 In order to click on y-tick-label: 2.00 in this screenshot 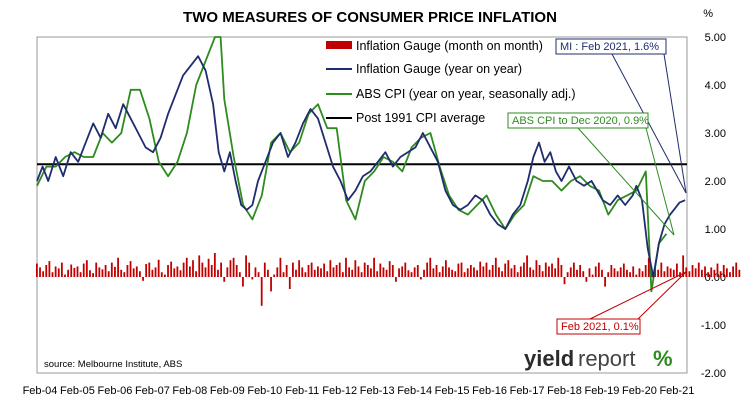, I will do `click(715, 182)`.